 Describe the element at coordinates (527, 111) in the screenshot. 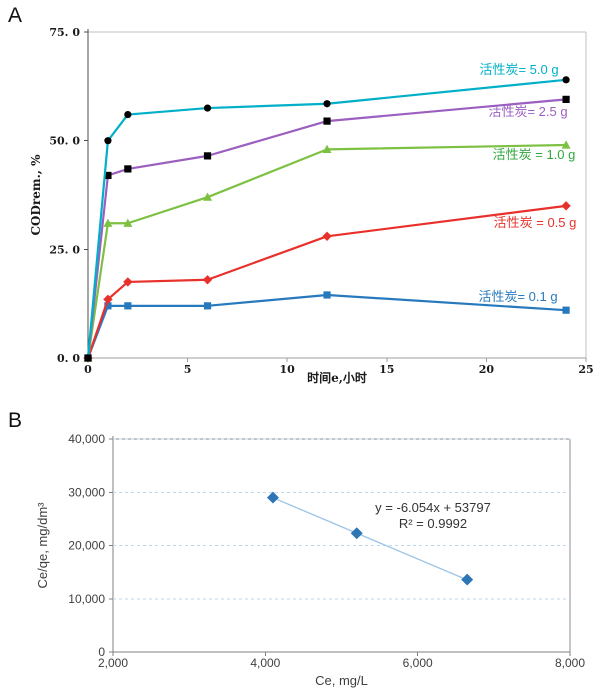

I see `chartA-legend-label: 活性炭= 2.5 g` at that location.